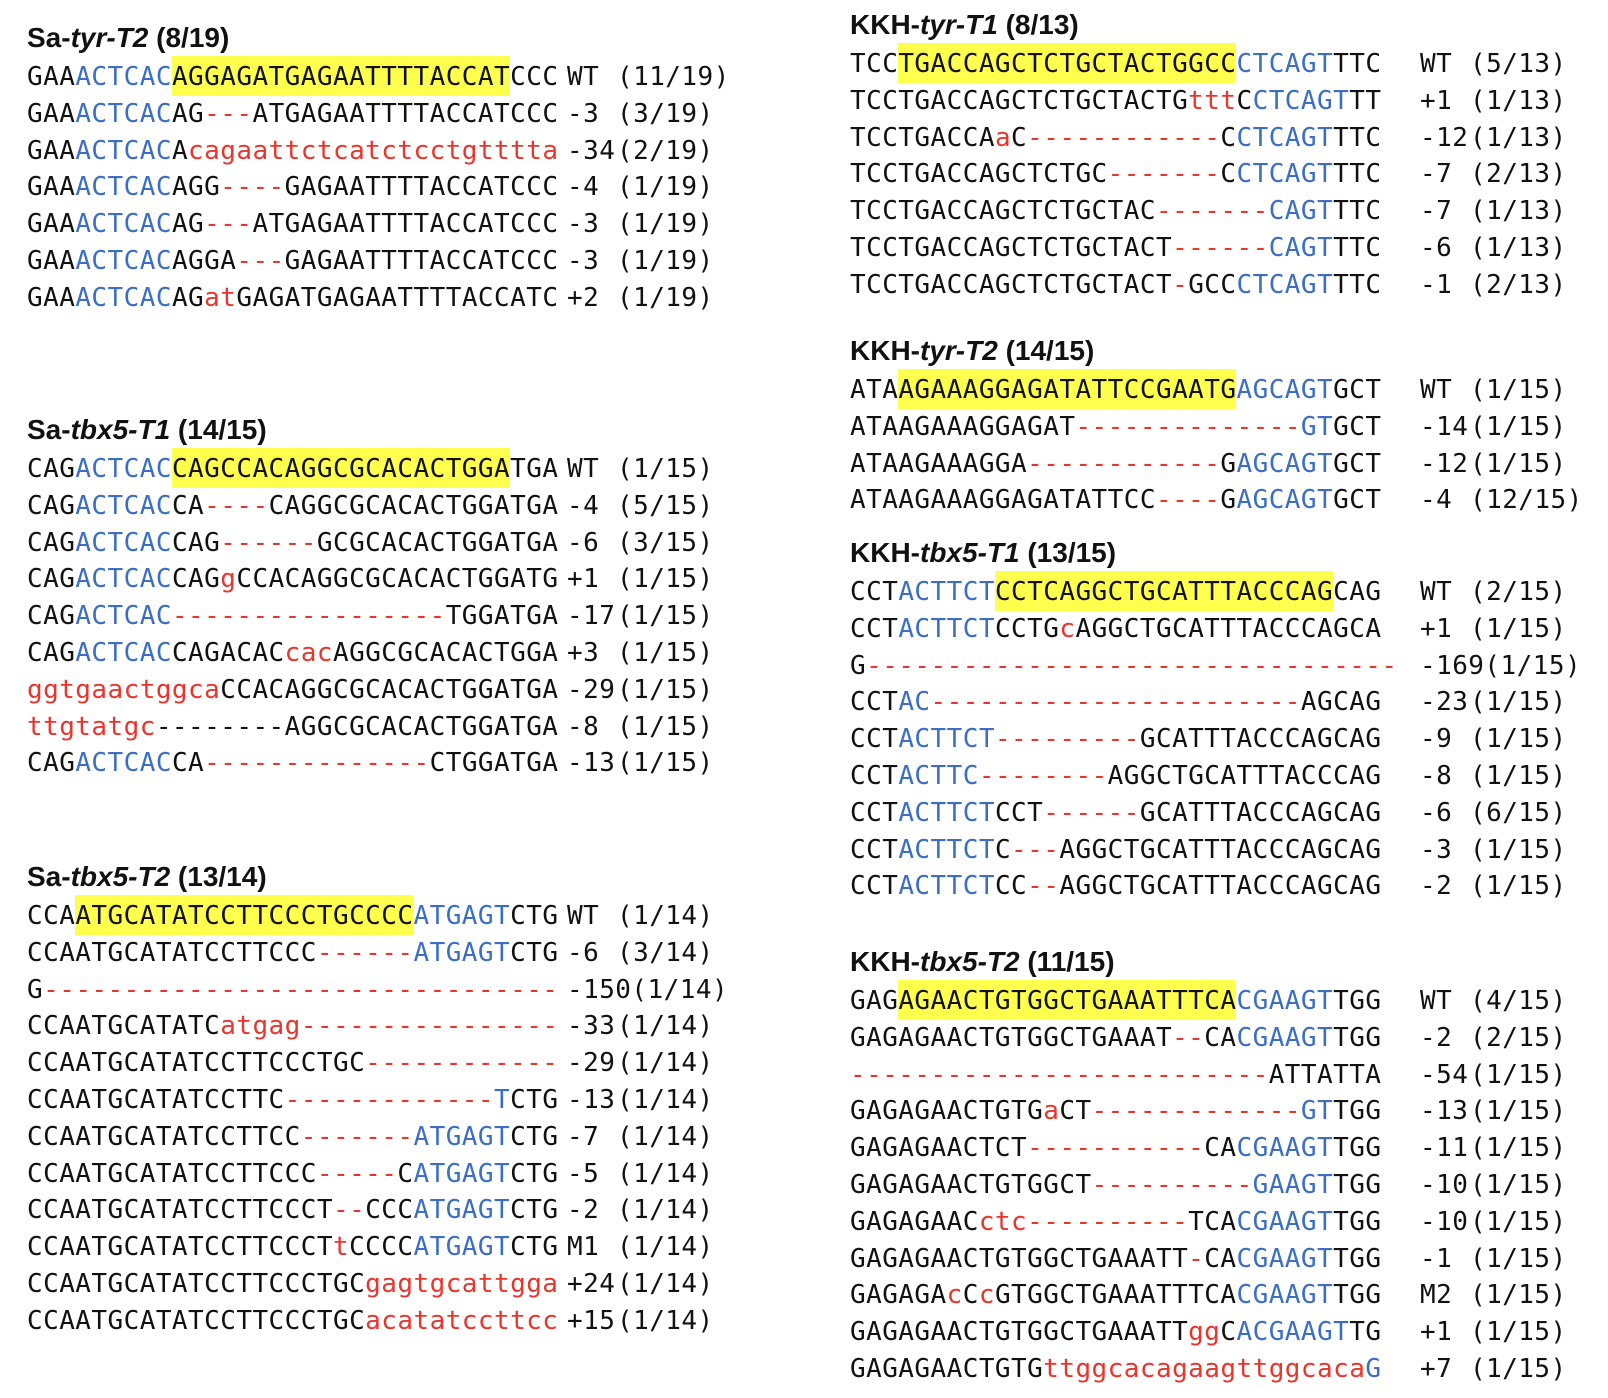 The image size is (1608, 1398). Describe the element at coordinates (640, 579) in the screenshot. I see `row-label: +1 (1/15)` at that location.